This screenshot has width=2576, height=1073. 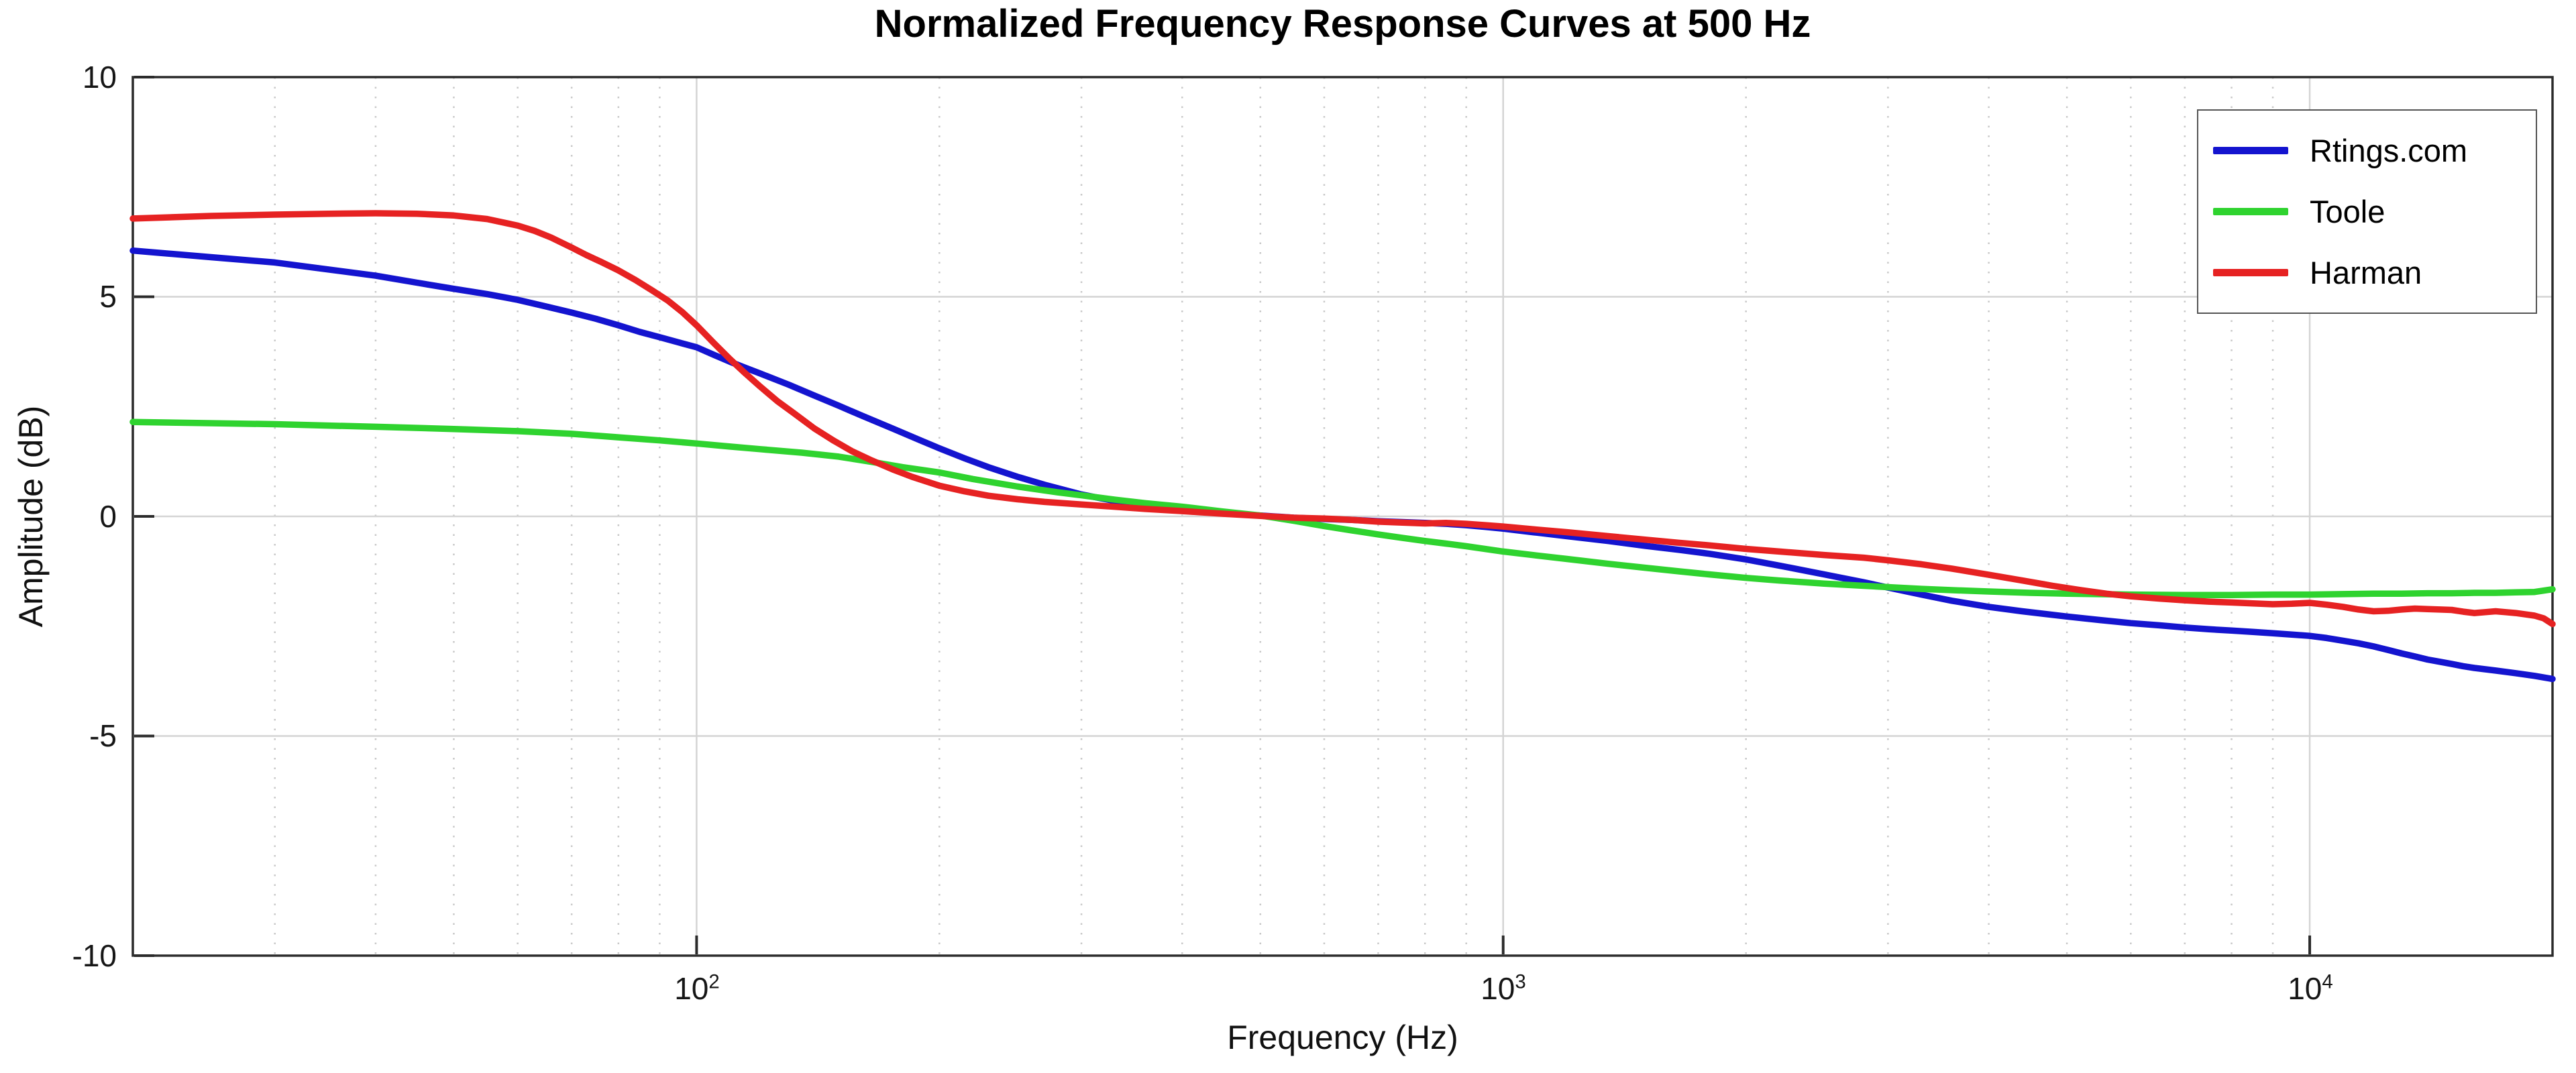 What do you see at coordinates (2366, 272) in the screenshot?
I see `legend-label: Harman` at bounding box center [2366, 272].